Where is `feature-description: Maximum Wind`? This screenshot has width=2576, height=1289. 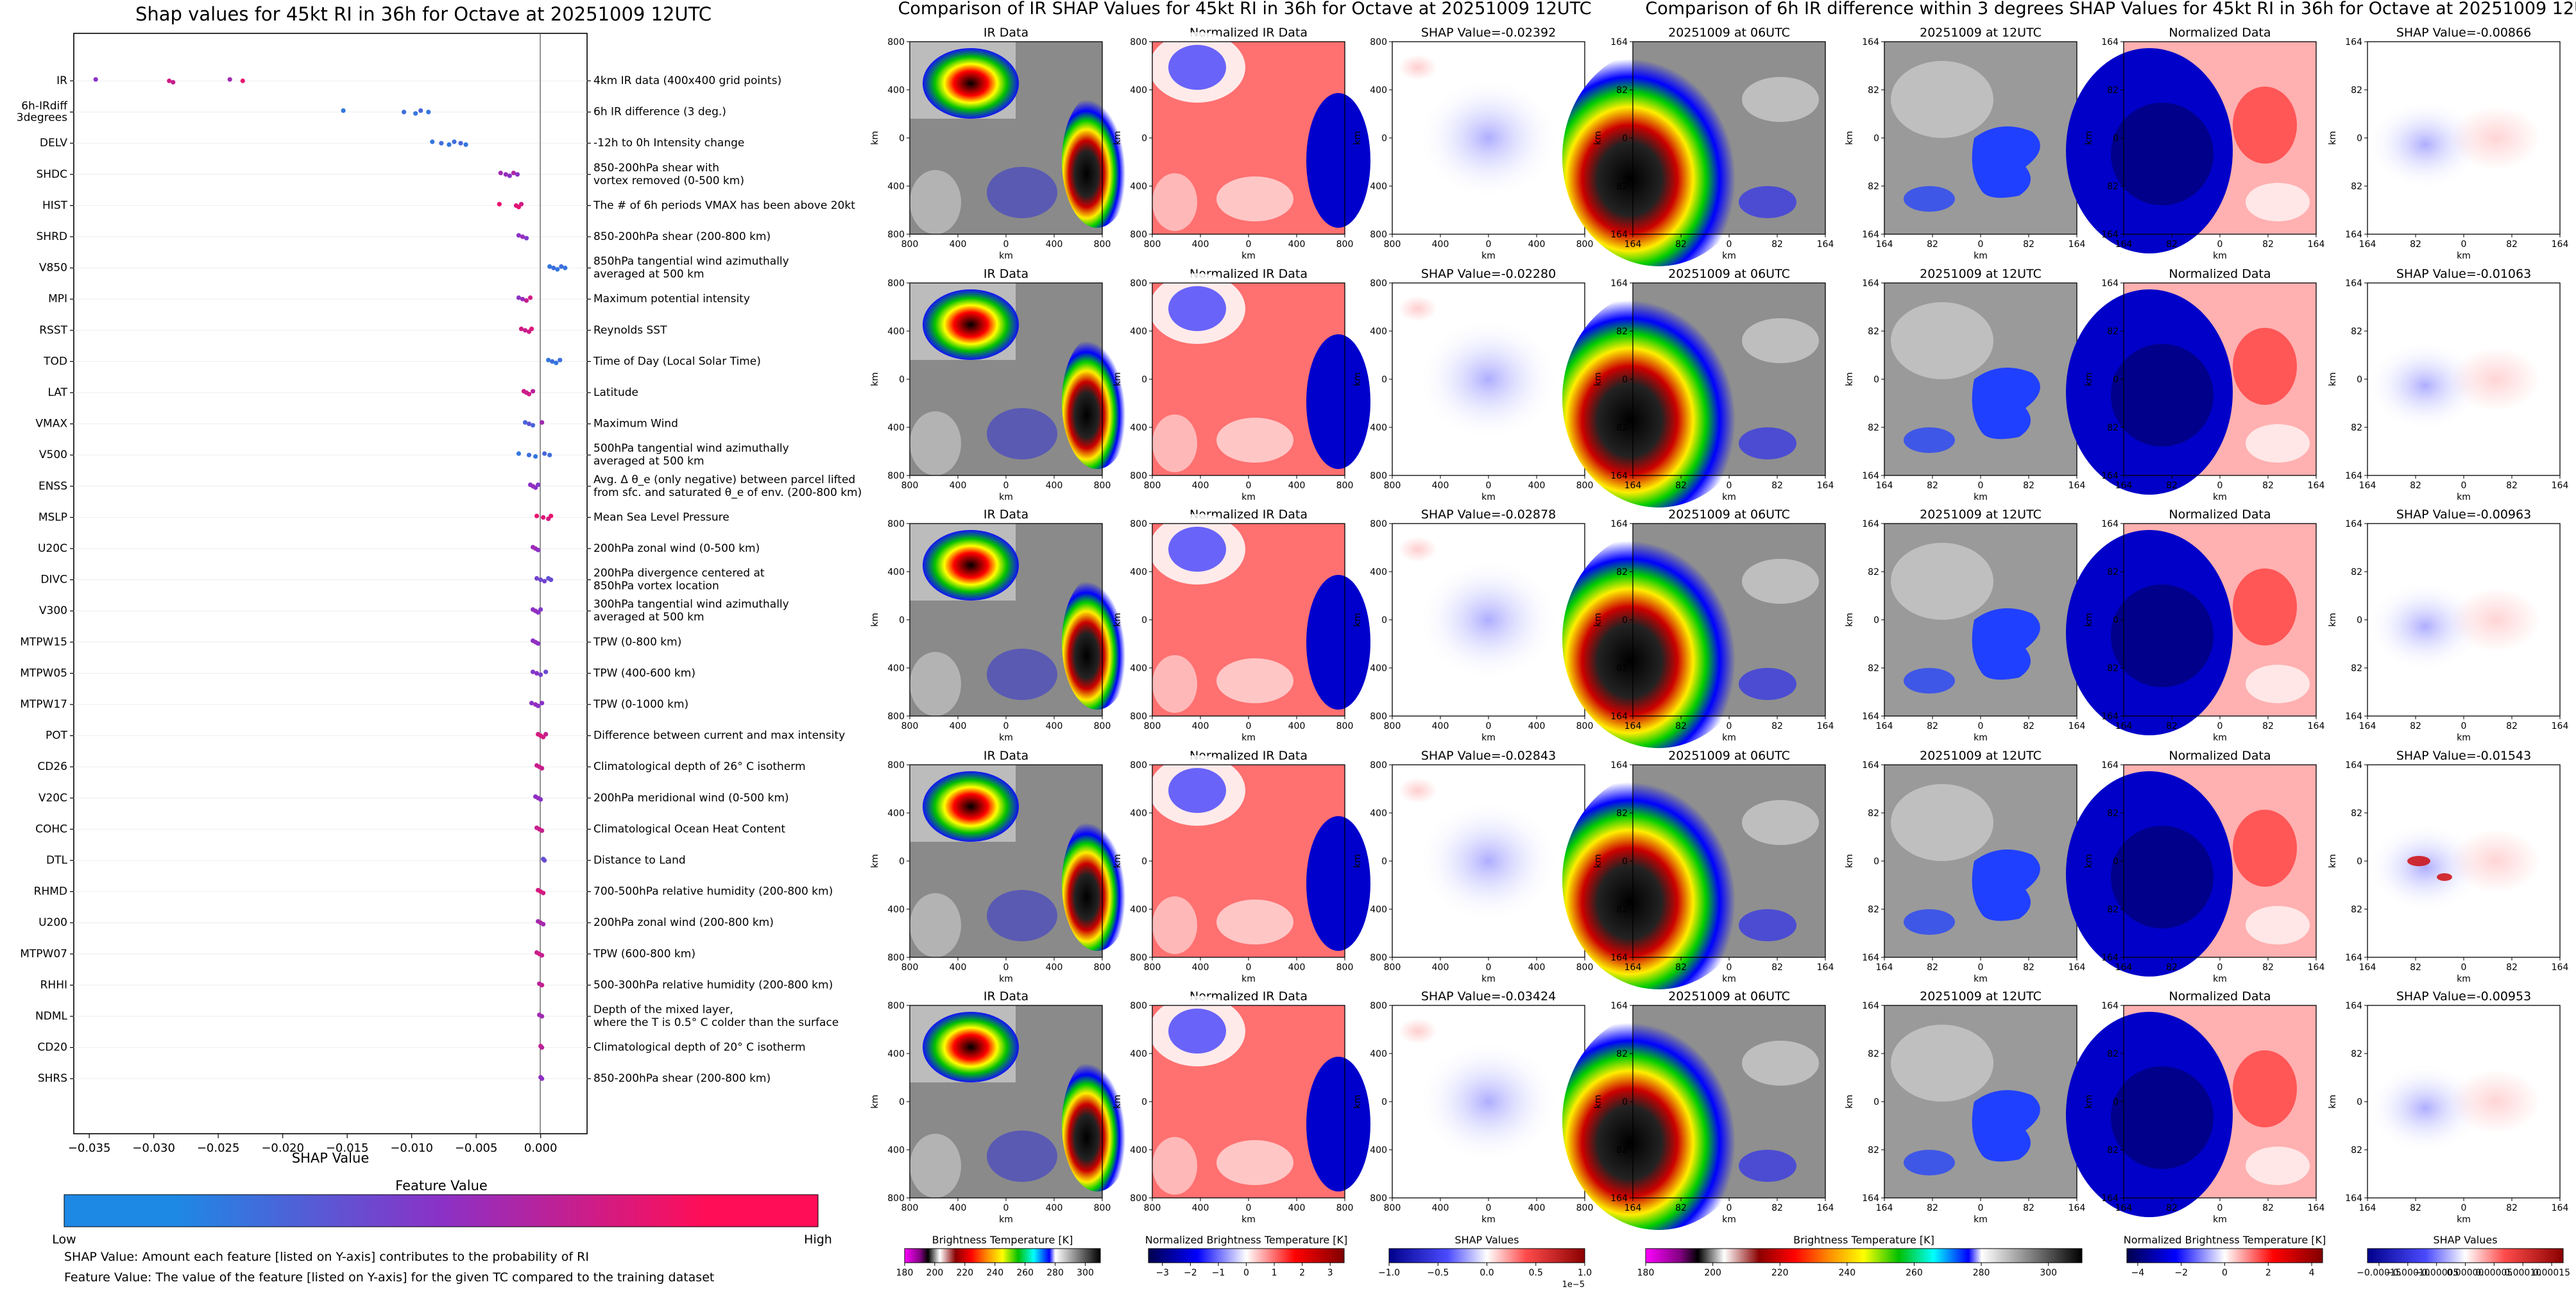 feature-description: Maximum Wind is located at coordinates (635, 425).